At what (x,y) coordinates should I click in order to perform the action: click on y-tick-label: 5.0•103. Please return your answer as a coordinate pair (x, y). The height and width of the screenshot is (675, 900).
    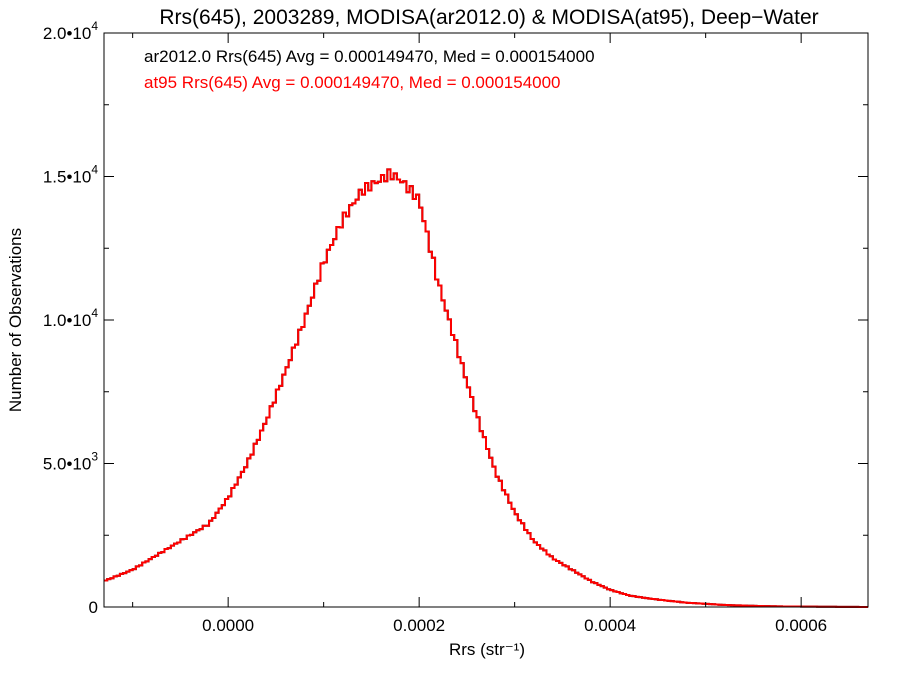
    Looking at the image, I should click on (71, 462).